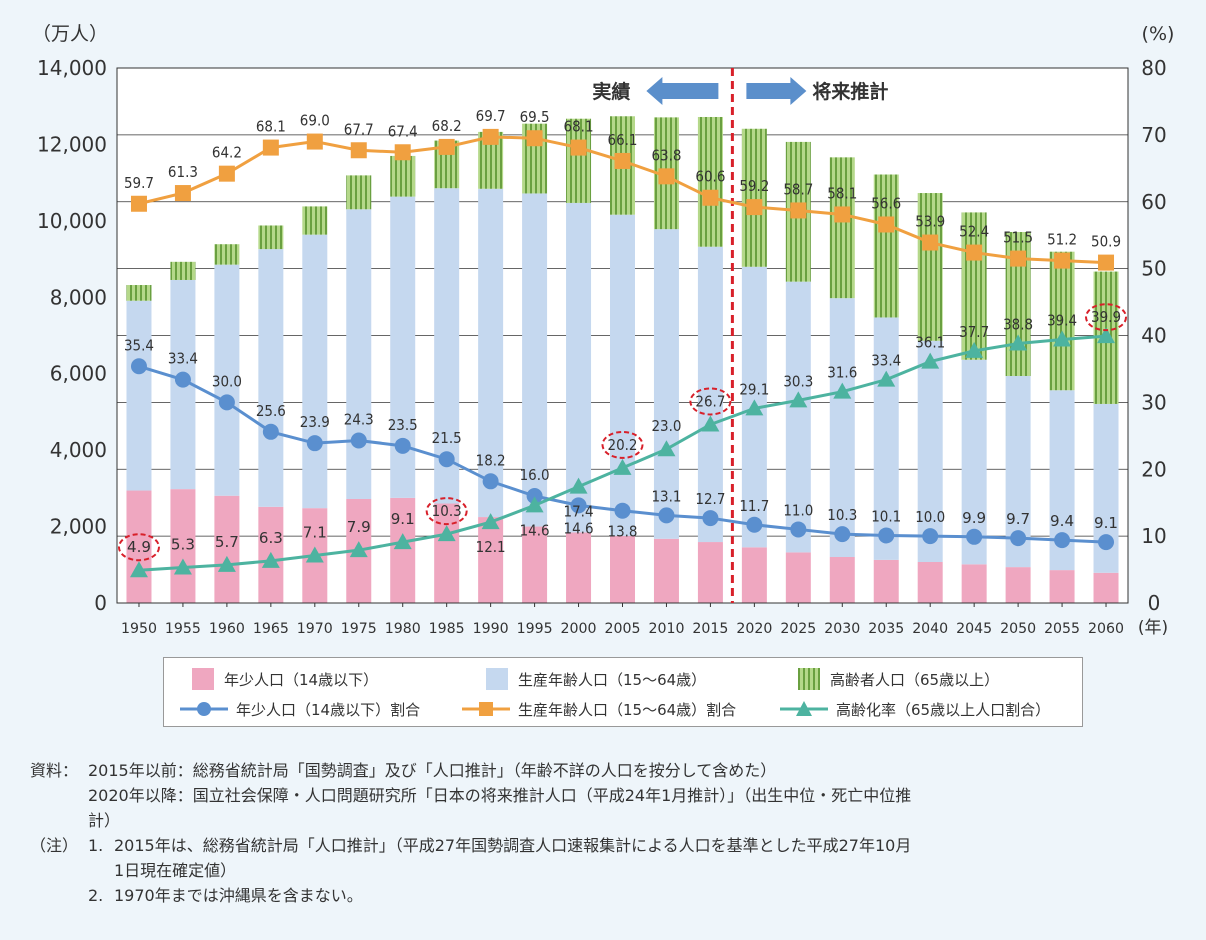 This screenshot has width=1206, height=940. I want to click on working-ratio-data-label: 51.2, so click(1062, 240).